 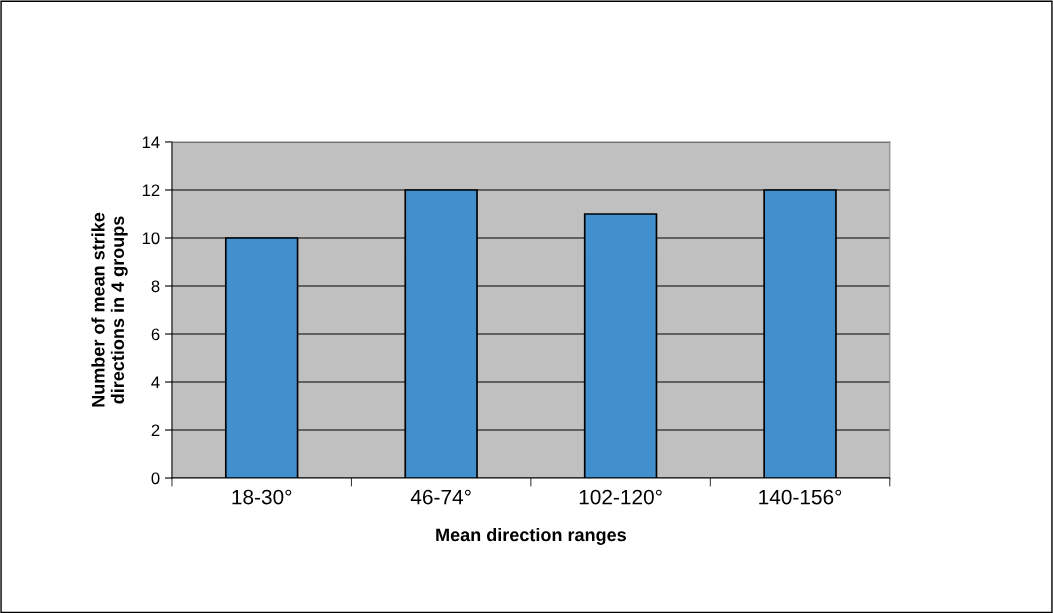 I want to click on y-tick-label: 12, so click(x=151, y=190).